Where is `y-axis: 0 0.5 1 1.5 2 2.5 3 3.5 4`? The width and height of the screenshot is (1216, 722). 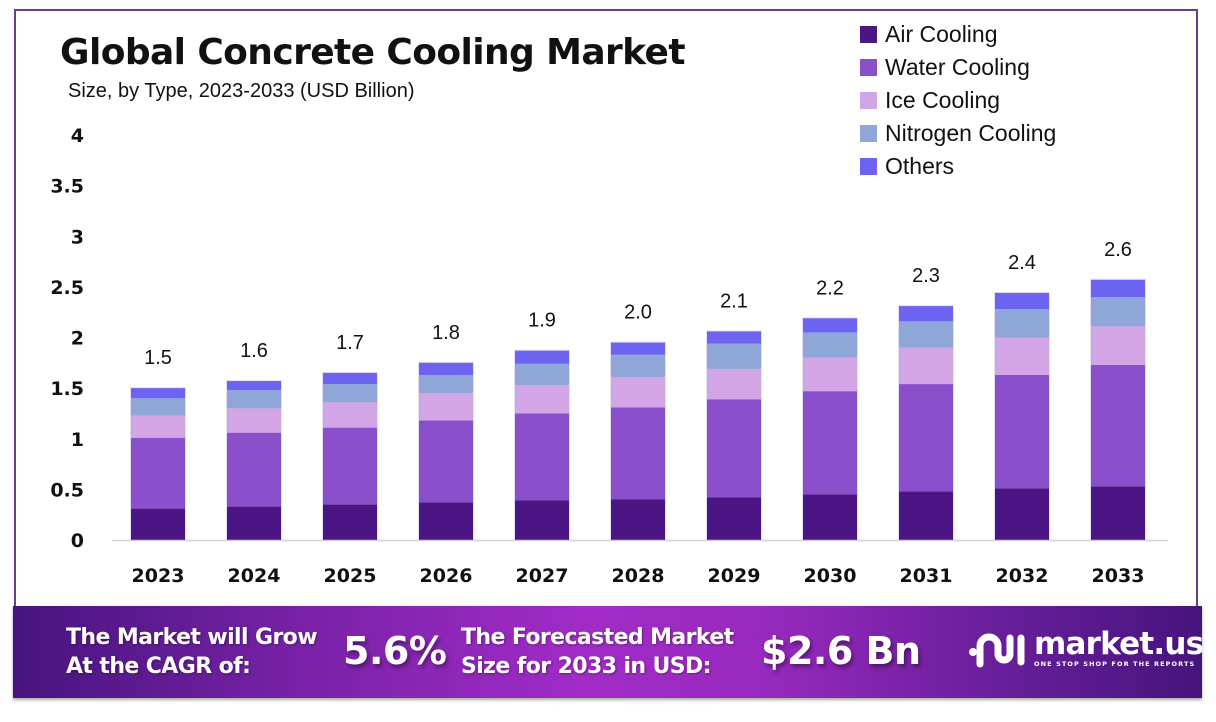
y-axis: 0 0.5 1 1.5 2 2.5 3 3.5 4 is located at coordinates (67, 338).